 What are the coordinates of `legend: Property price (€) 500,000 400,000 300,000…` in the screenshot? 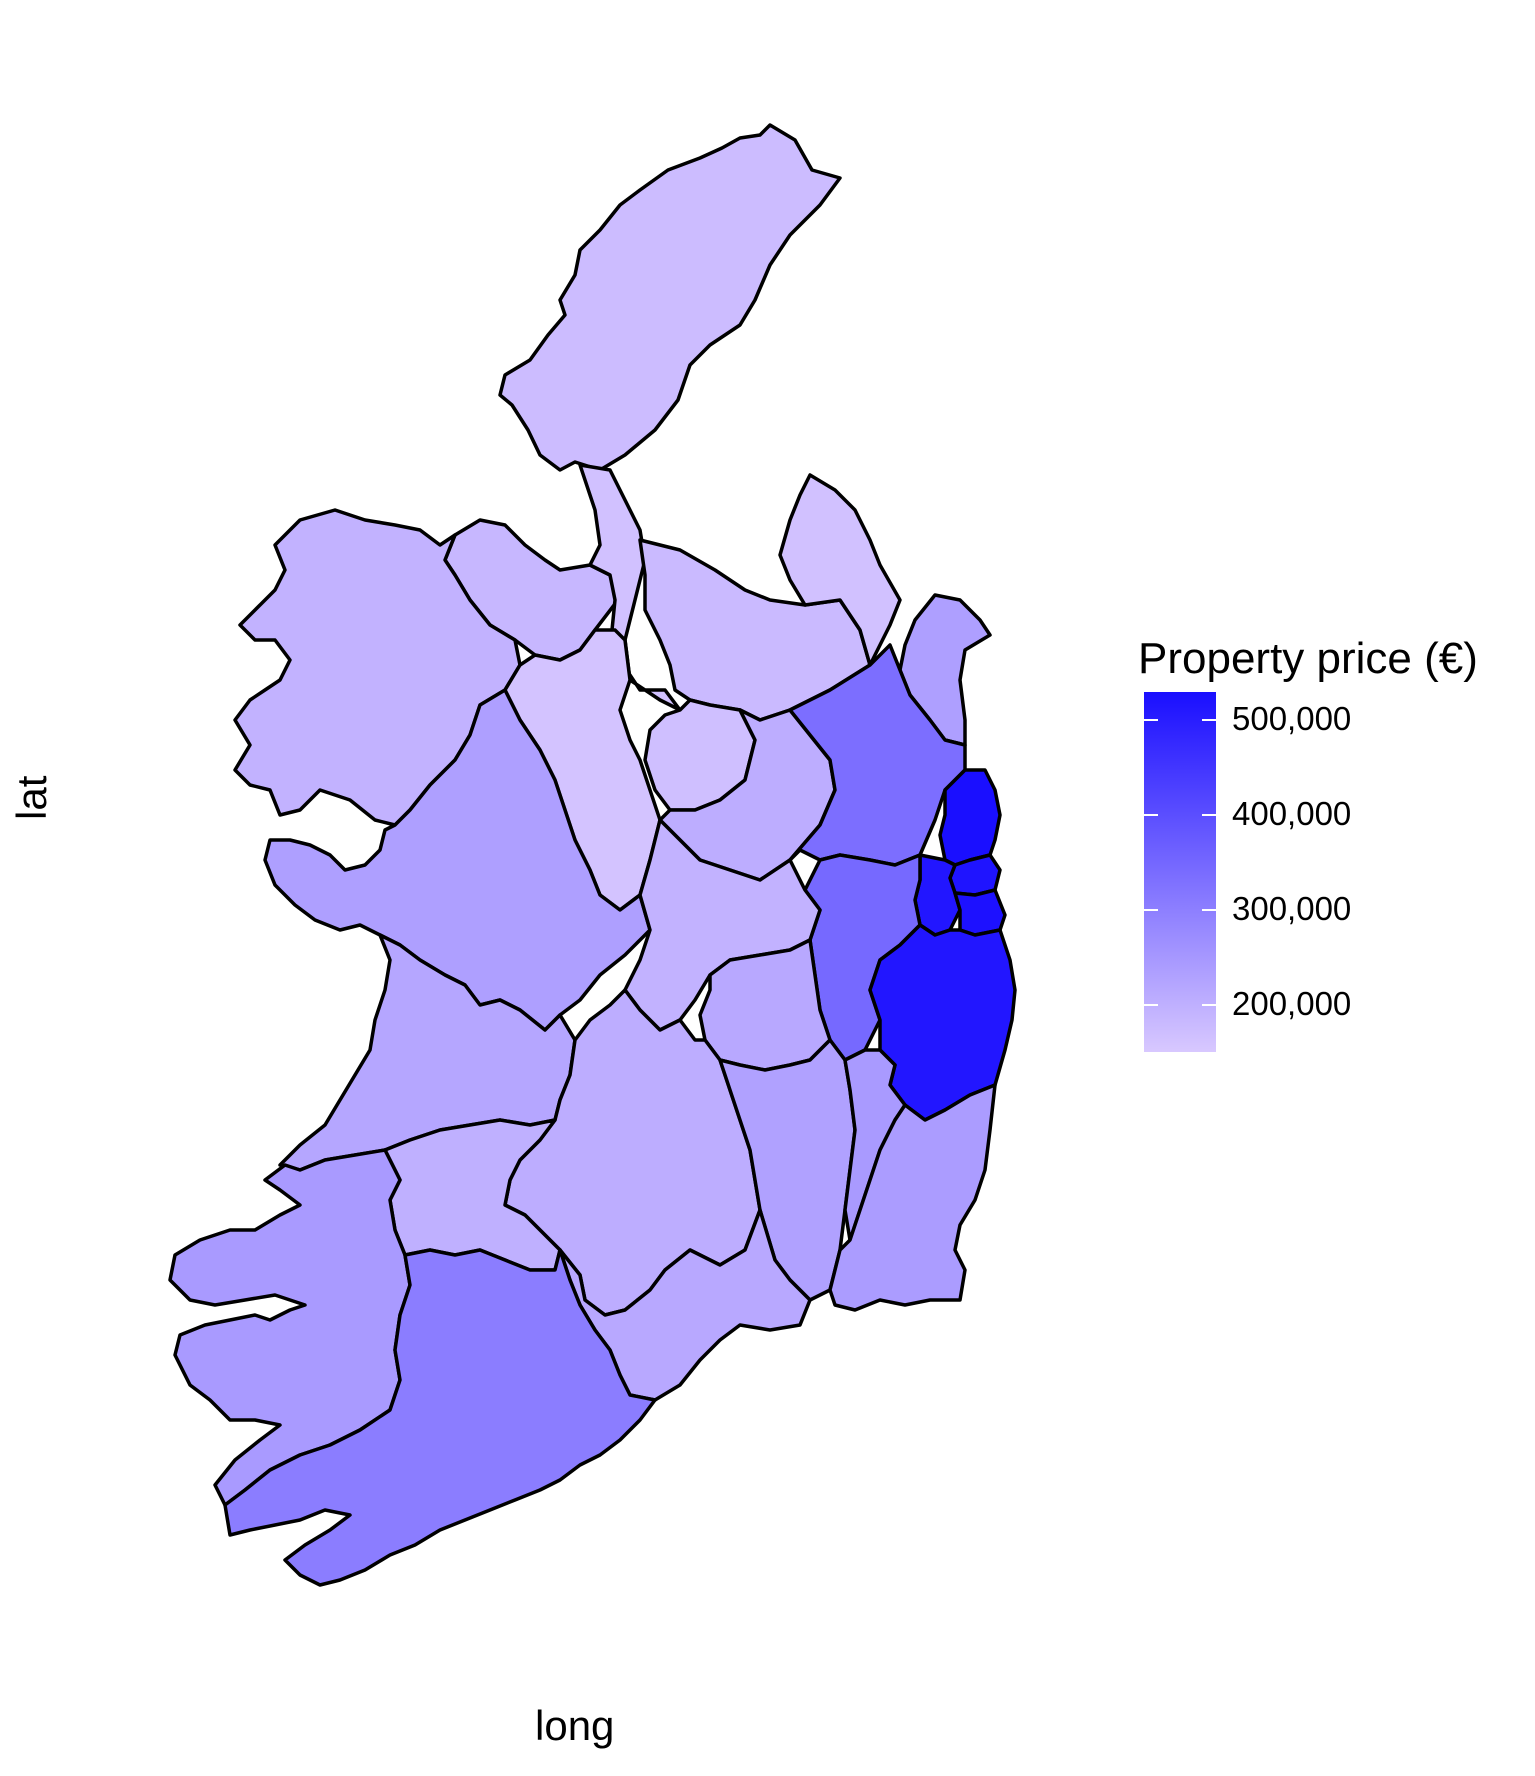 It's located at (1333, 854).